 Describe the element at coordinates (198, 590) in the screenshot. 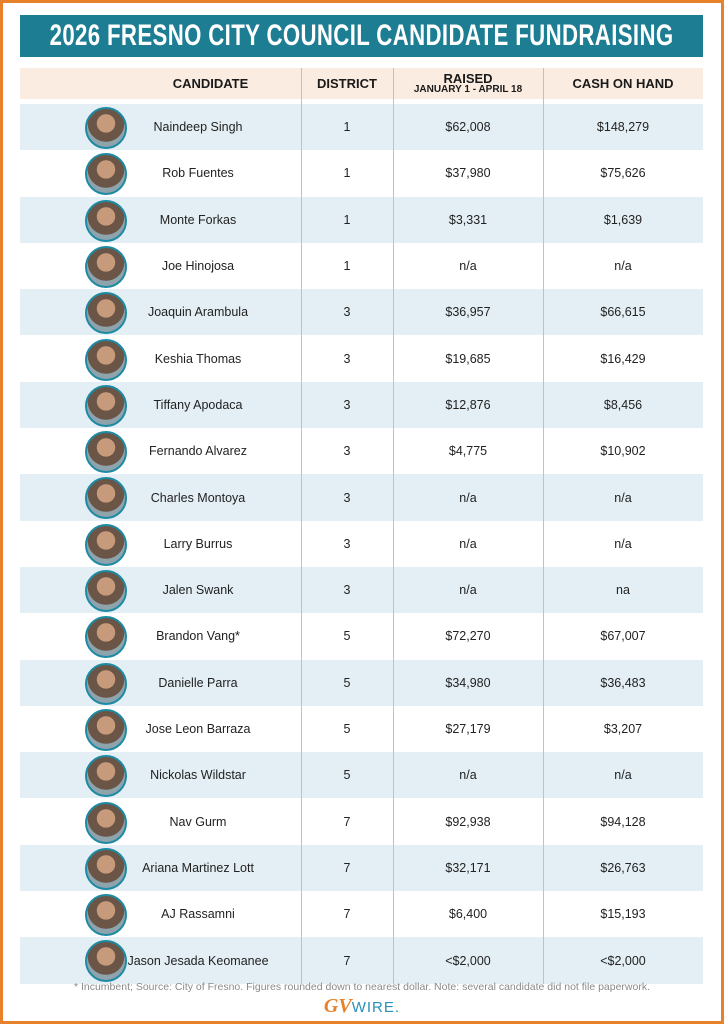

I see `table-cell: Jalen Swank` at that location.